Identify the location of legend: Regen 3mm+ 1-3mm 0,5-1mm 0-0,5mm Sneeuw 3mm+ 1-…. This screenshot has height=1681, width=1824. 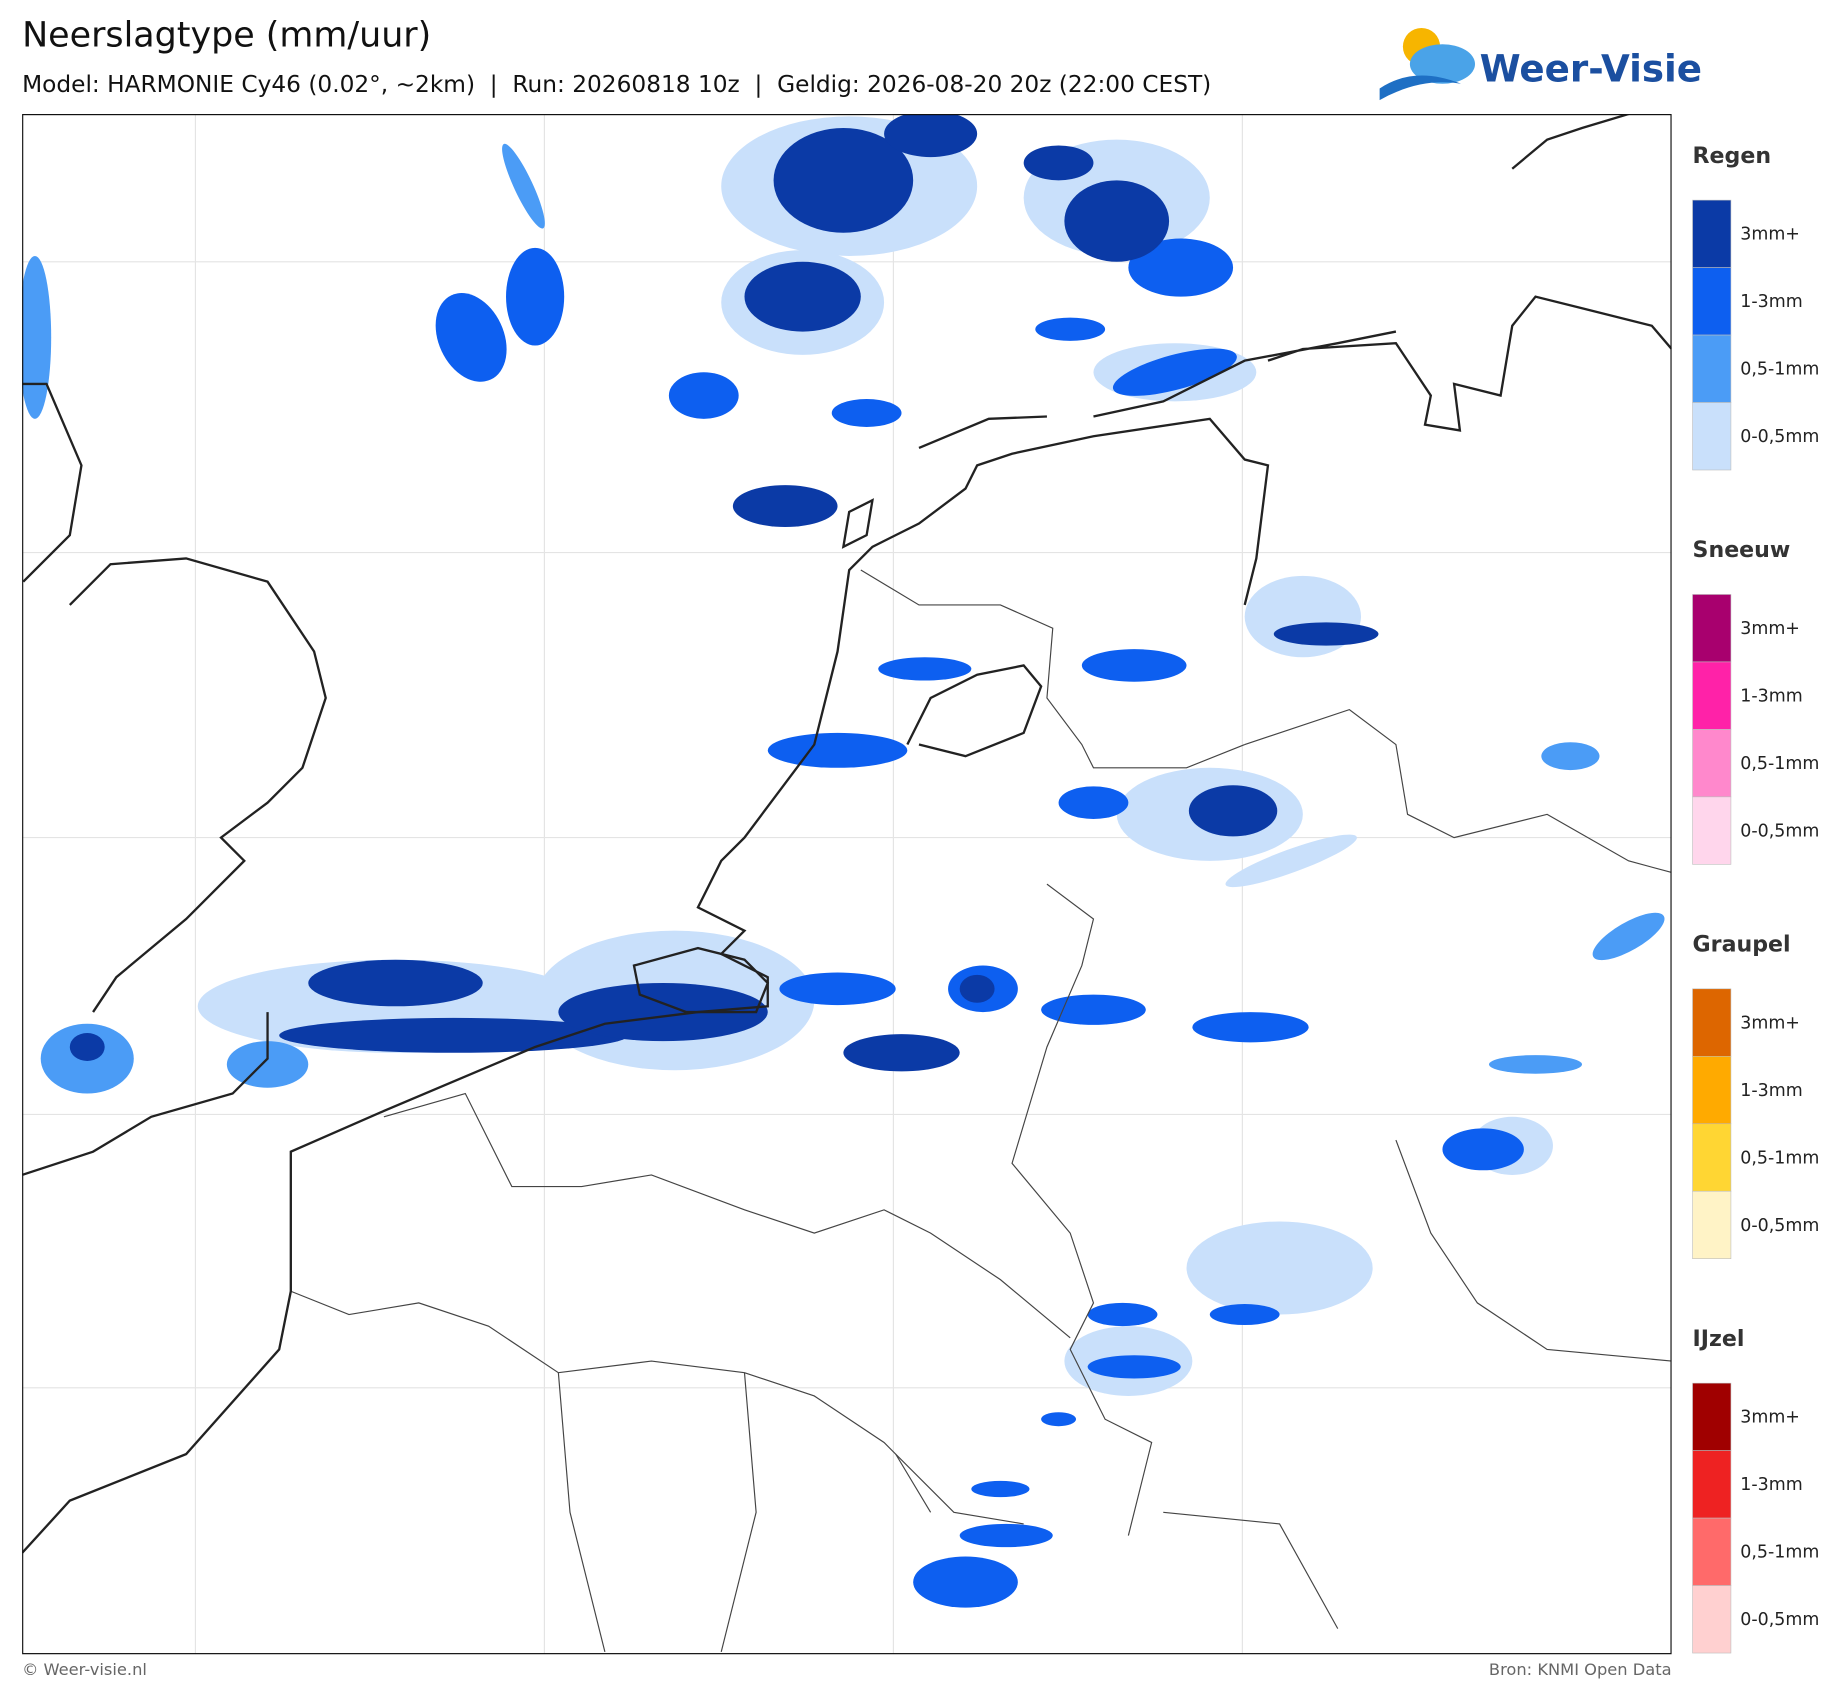
(1755, 898).